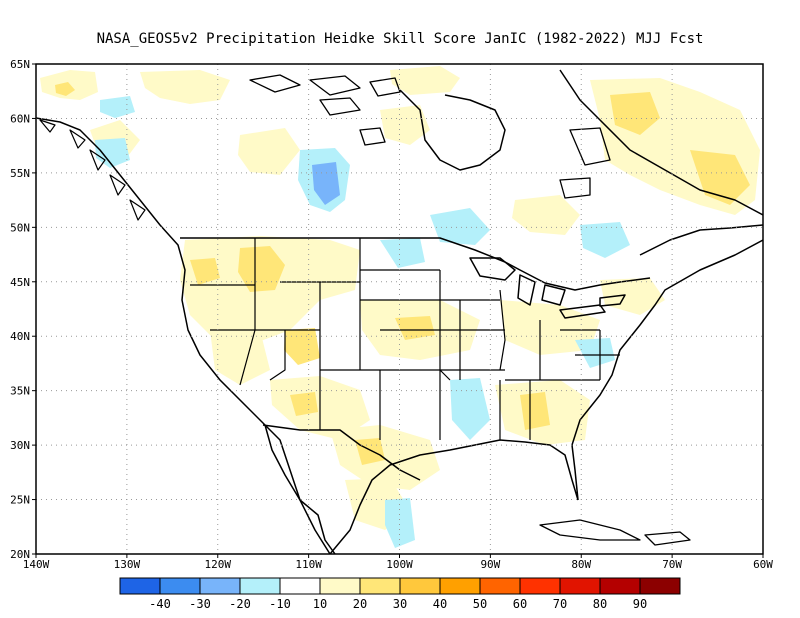 This screenshot has width=800, height=618. What do you see at coordinates (36, 564) in the screenshot?
I see `lon-tick-label: 140W` at bounding box center [36, 564].